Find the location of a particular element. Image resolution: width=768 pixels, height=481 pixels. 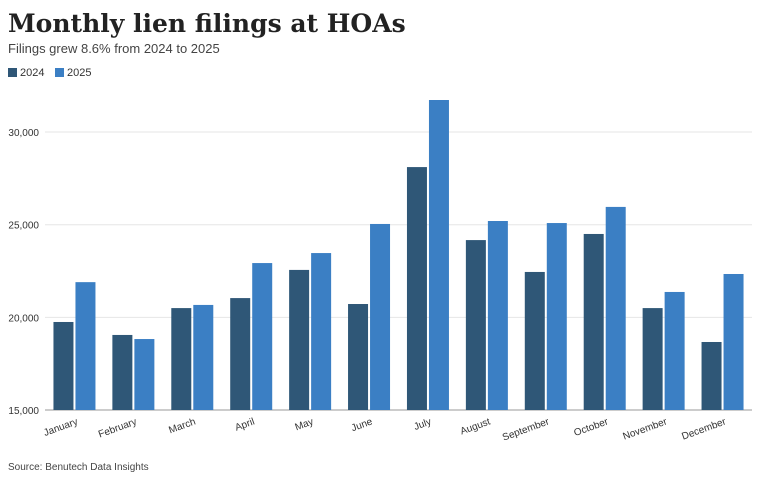

x-tick-label: October is located at coordinates (592, 427).